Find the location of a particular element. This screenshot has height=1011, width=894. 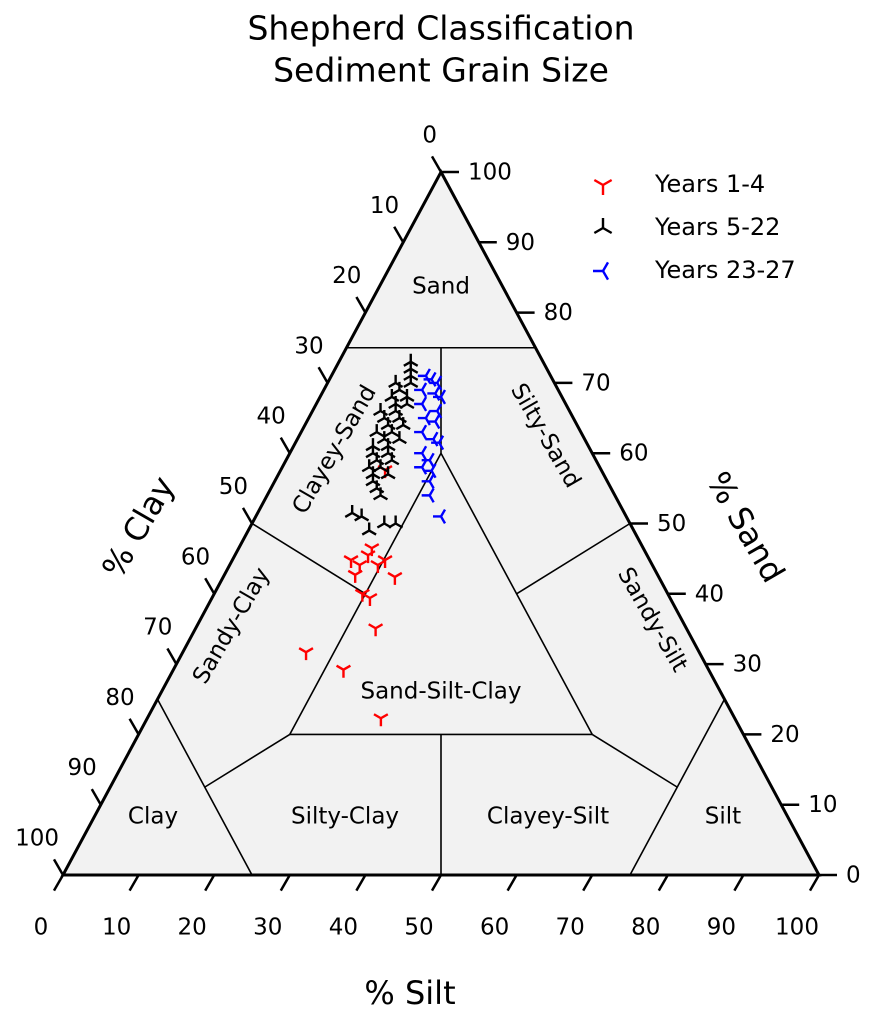

region-label: Clay is located at coordinates (153, 817).